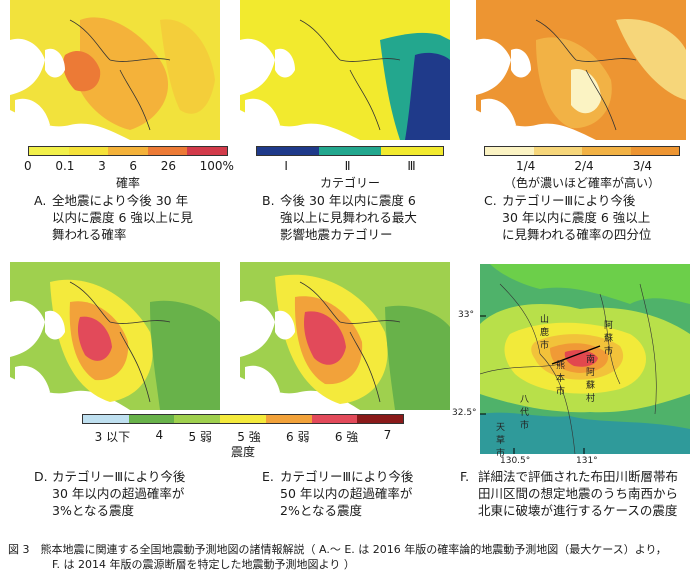 This screenshot has width=700, height=578. What do you see at coordinates (268, 200) in the screenshot?
I see `caption-b-letter: B.` at bounding box center [268, 200].